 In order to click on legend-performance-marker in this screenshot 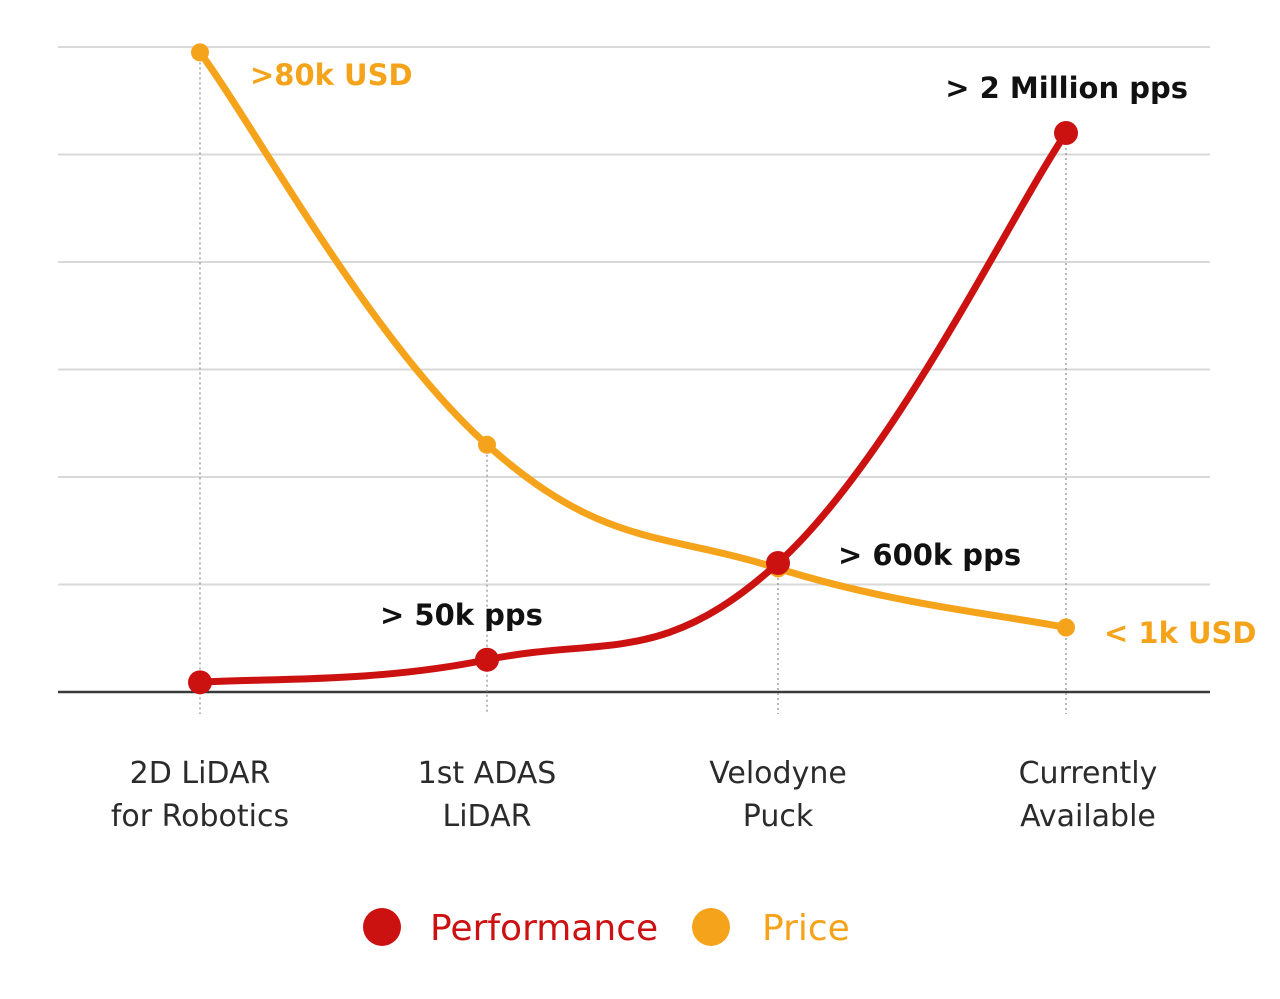, I will do `click(382, 927)`.